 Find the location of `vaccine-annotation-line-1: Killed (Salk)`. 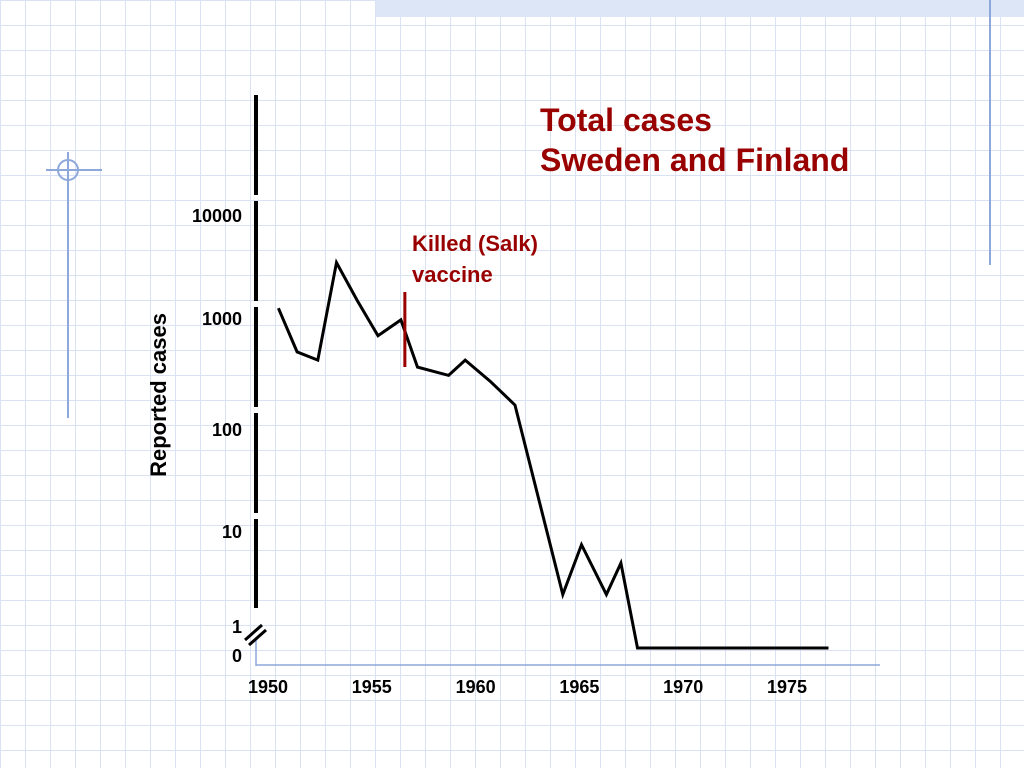

vaccine-annotation-line-1: Killed (Salk) is located at coordinates (475, 243).